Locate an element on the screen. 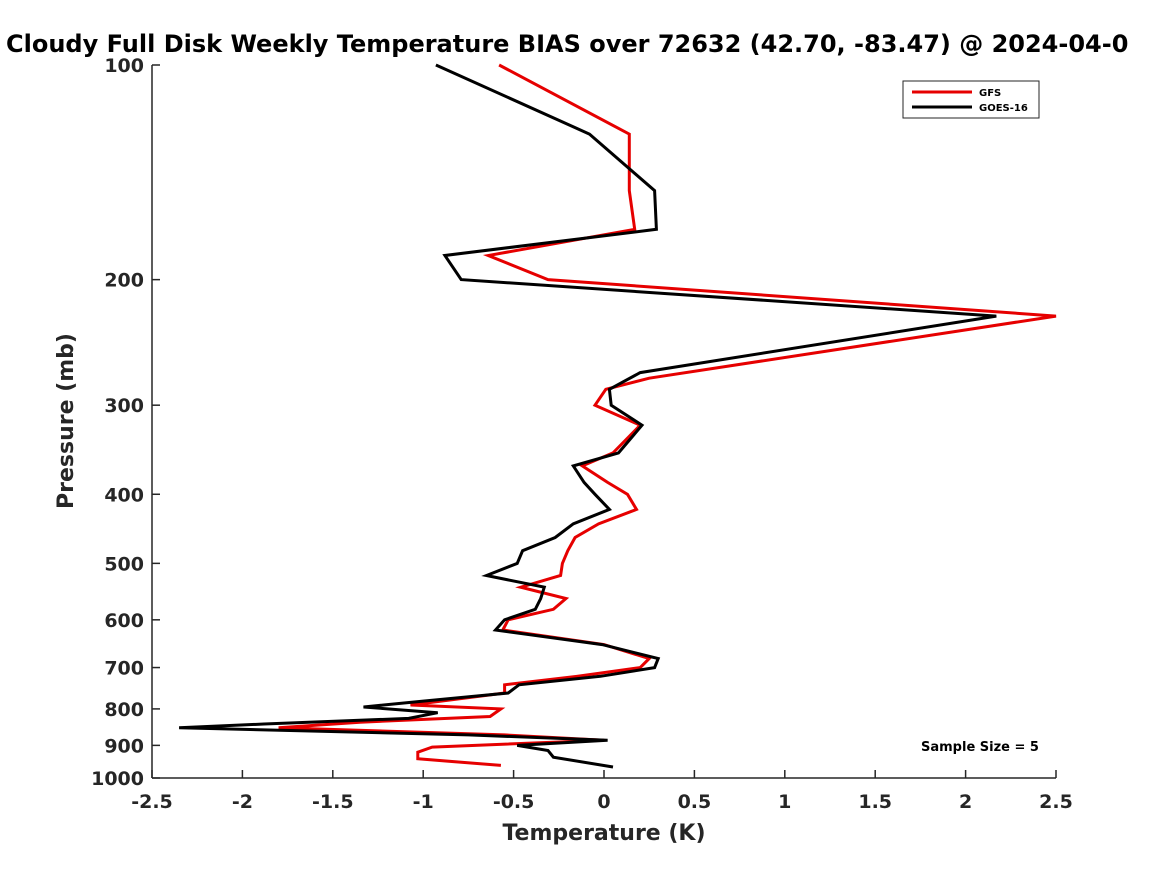 This screenshot has height=875, width=1167. x-tick-label: 2 is located at coordinates (965, 802).